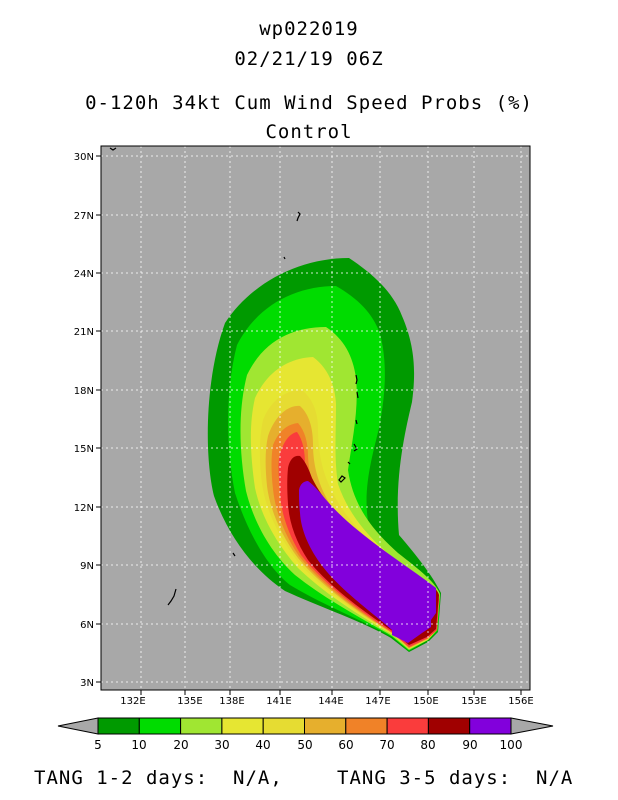 Image resolution: width=618 pixels, height=800 pixels. I want to click on colorbar-label-40: 40, so click(262, 745).